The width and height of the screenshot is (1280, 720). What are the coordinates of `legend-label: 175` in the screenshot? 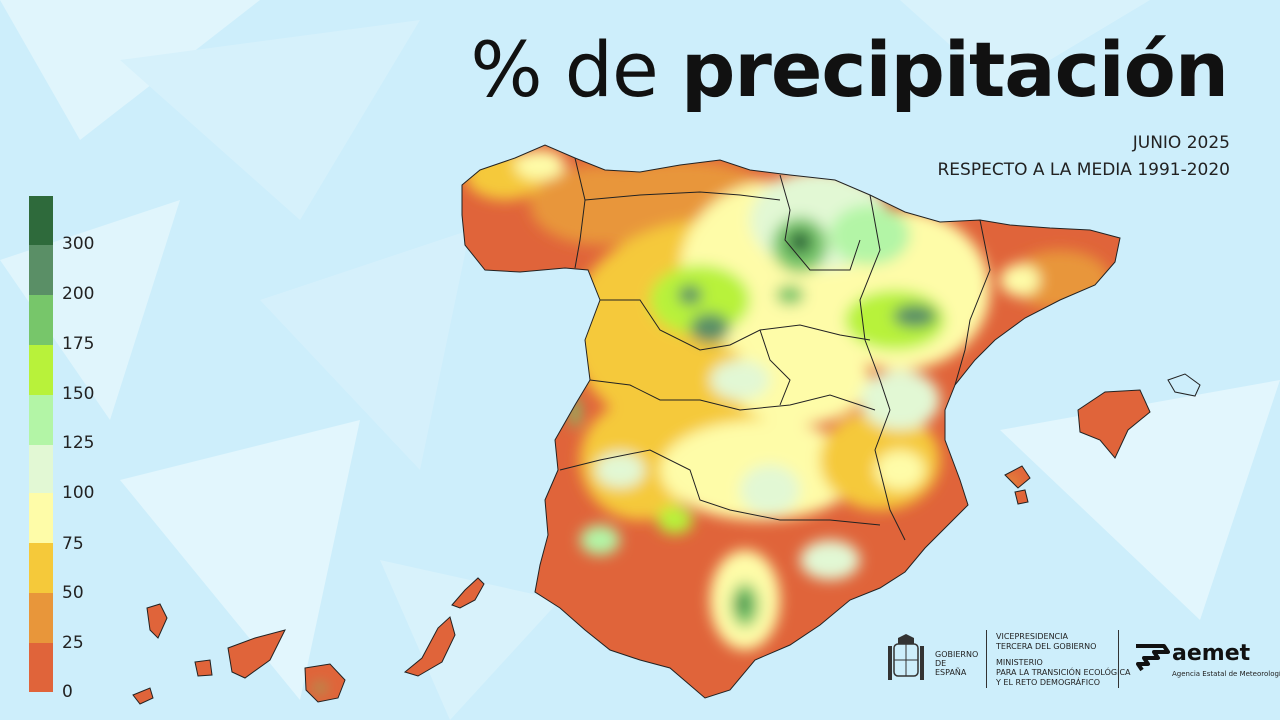 It's located at (78, 344).